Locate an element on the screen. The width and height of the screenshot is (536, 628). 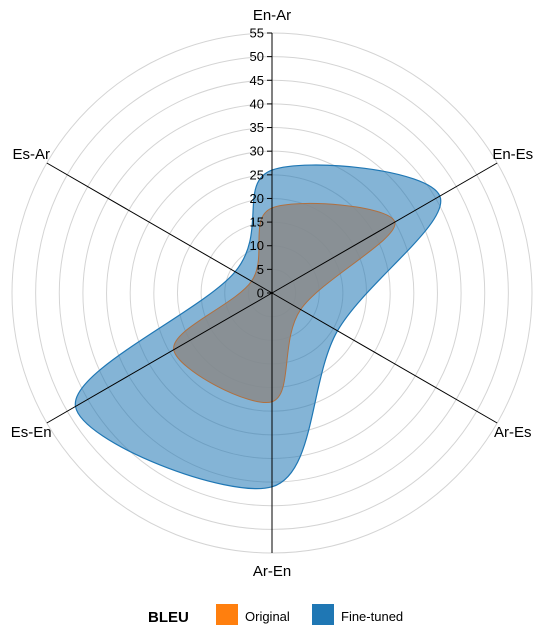
axis-line-en-es is located at coordinates (384, 228).